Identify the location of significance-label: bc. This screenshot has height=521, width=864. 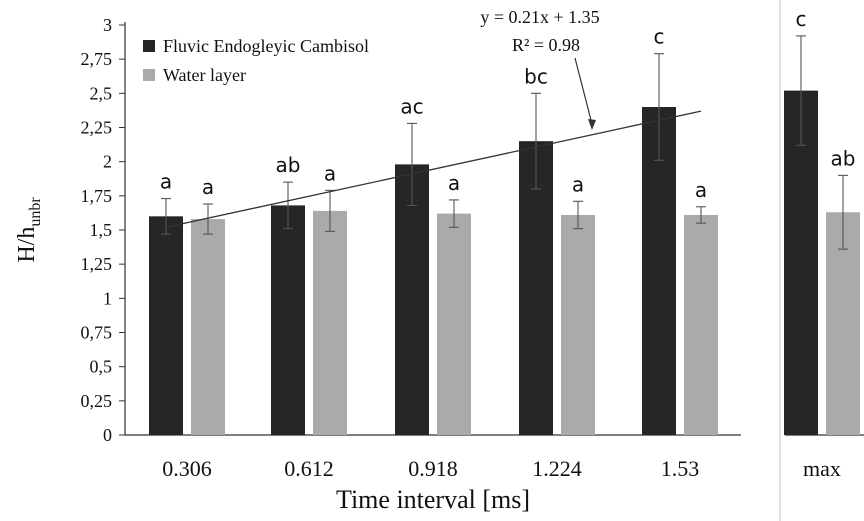
(536, 76).